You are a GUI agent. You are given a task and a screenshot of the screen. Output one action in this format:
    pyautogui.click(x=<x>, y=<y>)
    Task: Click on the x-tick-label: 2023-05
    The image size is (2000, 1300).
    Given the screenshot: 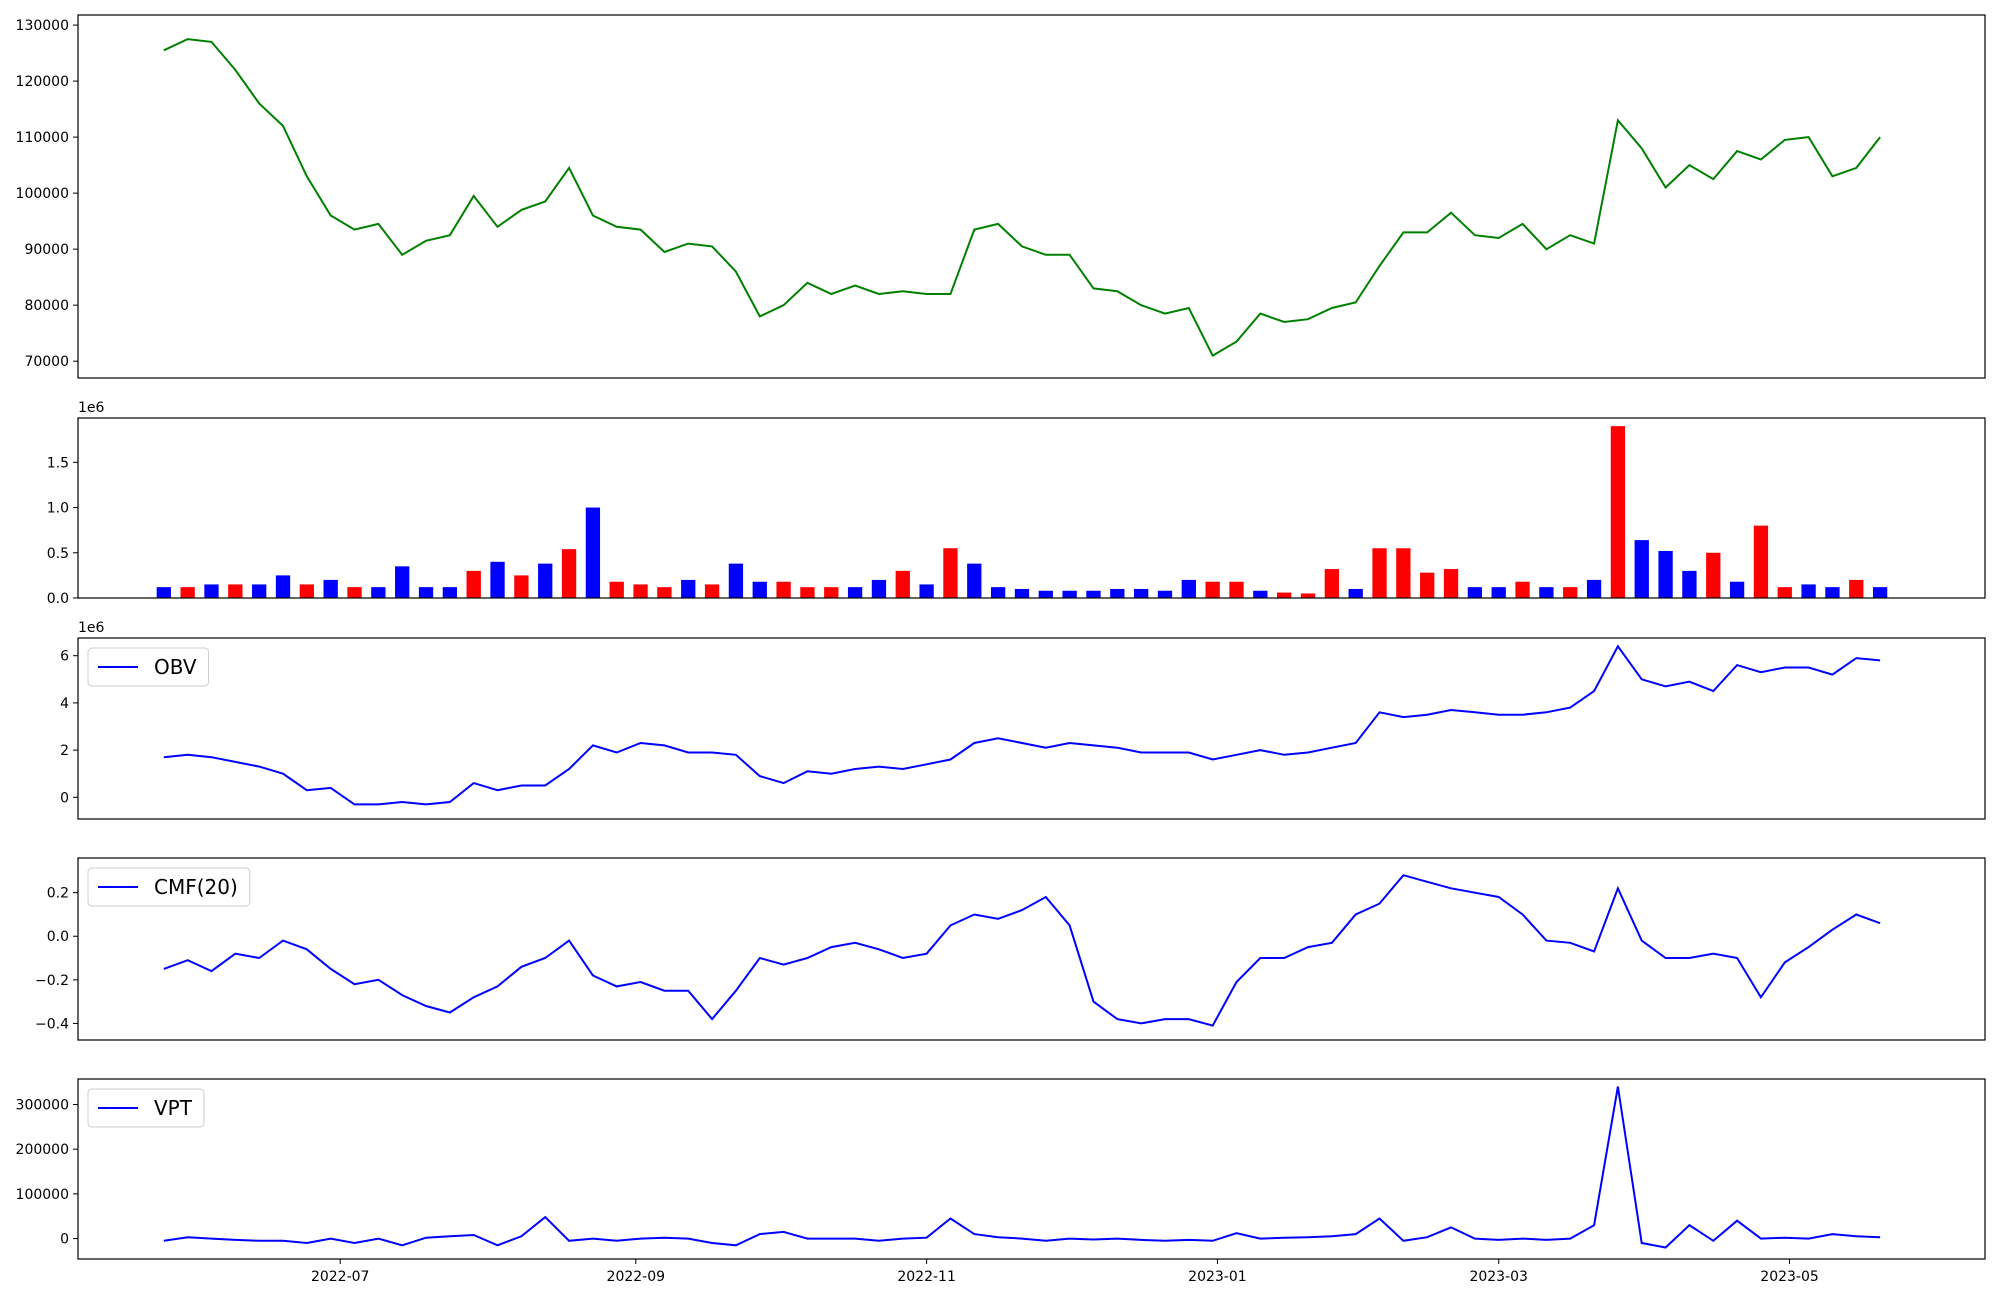 What is the action you would take?
    pyautogui.click(x=1789, y=1277)
    